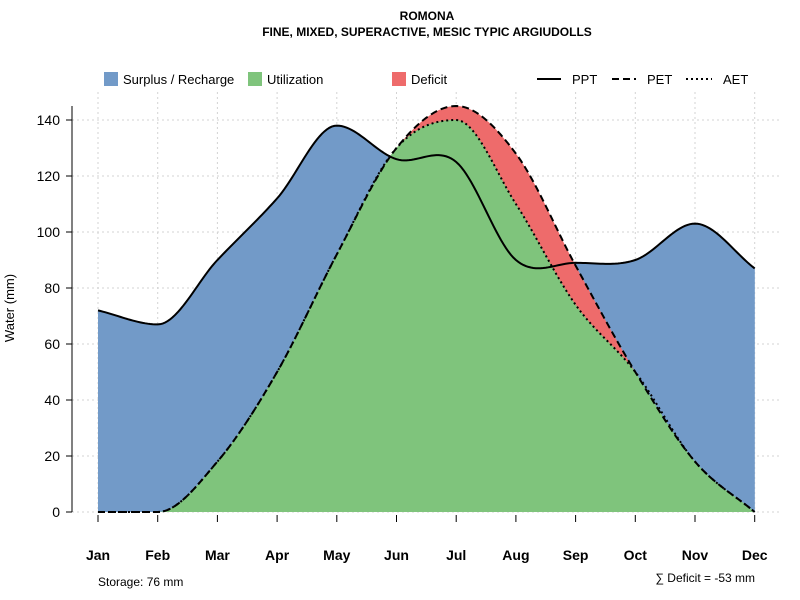 The height and width of the screenshot is (600, 800). What do you see at coordinates (52, 288) in the screenshot?
I see `y-tick-label: 80` at bounding box center [52, 288].